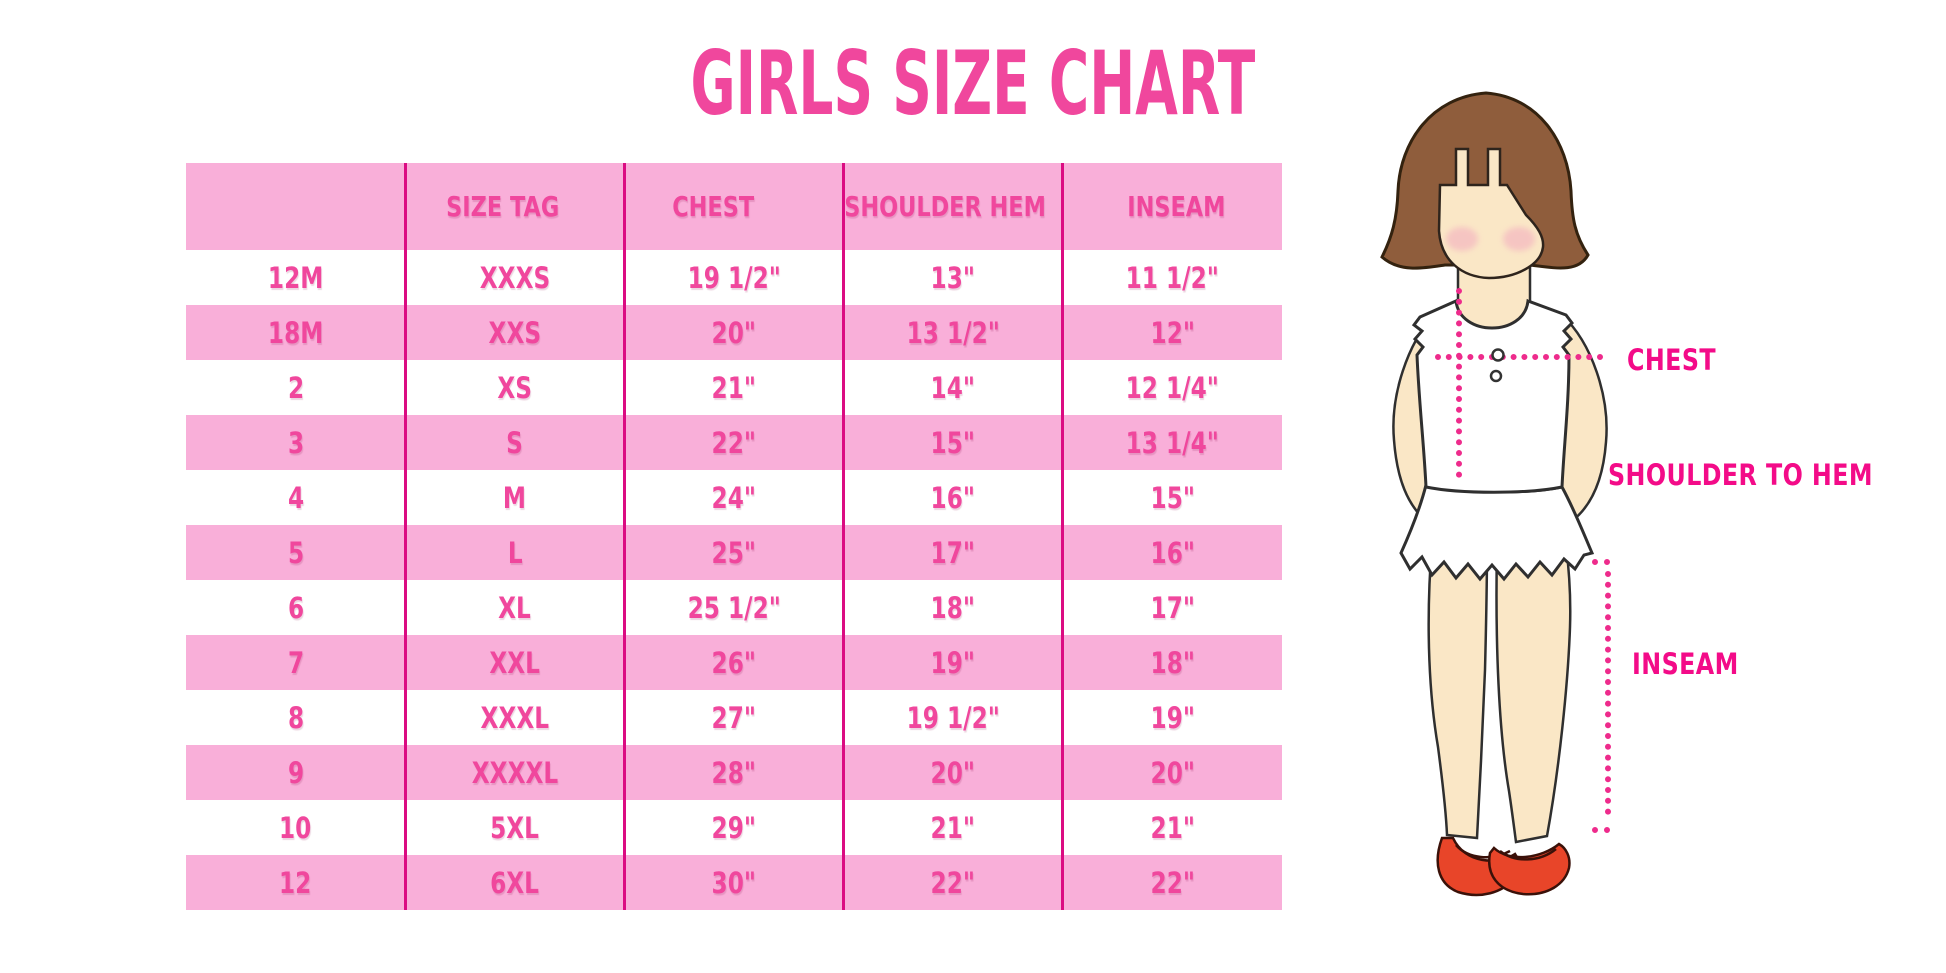 The height and width of the screenshot is (973, 1946). What do you see at coordinates (502, 206) in the screenshot?
I see `column-header: SIZE TAG` at bounding box center [502, 206].